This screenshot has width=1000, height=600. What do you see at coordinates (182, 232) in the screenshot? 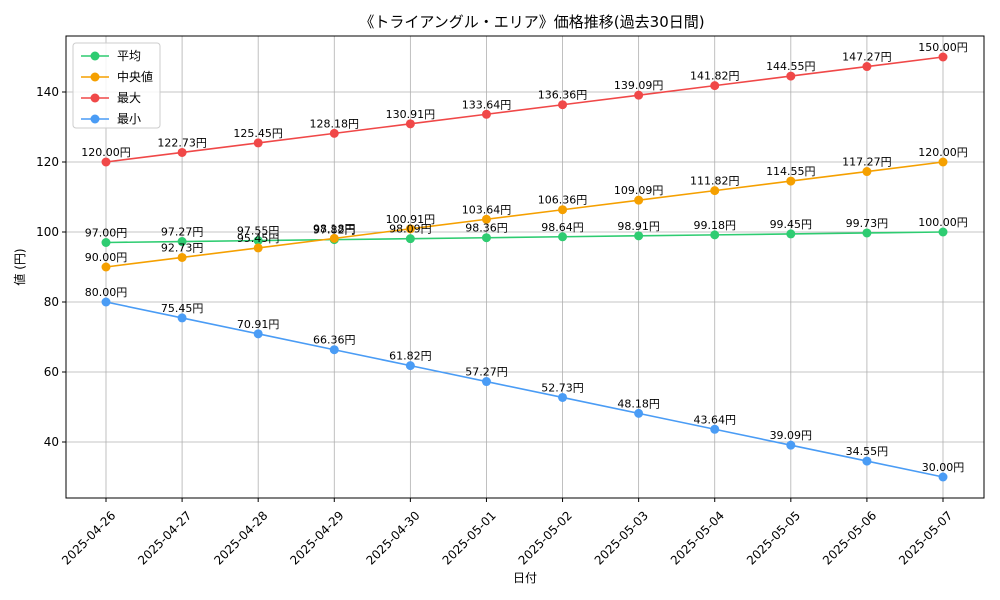
I see `data-label: 97.27円` at bounding box center [182, 232].